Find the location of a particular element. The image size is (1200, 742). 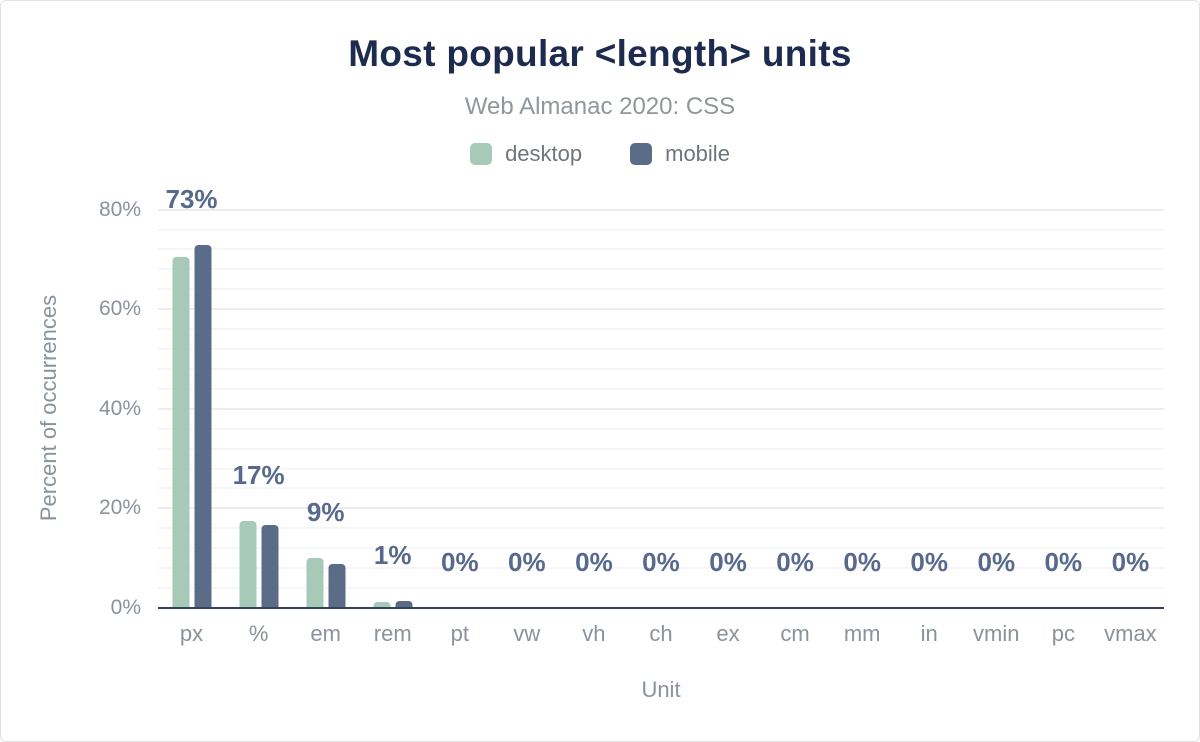

category-column-px: 73% px is located at coordinates (191, 416).